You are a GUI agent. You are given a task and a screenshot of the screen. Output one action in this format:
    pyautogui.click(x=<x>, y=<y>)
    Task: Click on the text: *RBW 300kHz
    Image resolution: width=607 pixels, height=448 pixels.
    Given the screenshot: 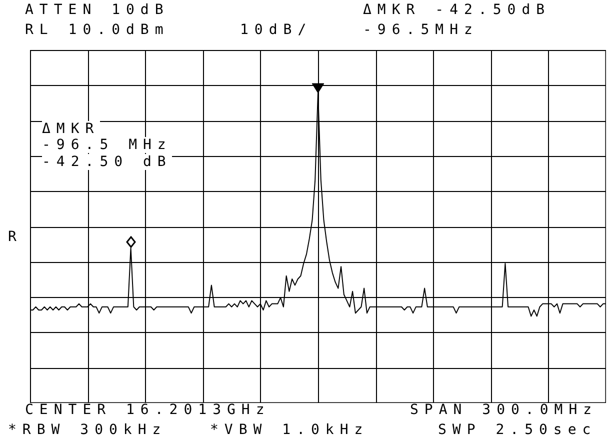 What is the action you would take?
    pyautogui.click(x=87, y=430)
    